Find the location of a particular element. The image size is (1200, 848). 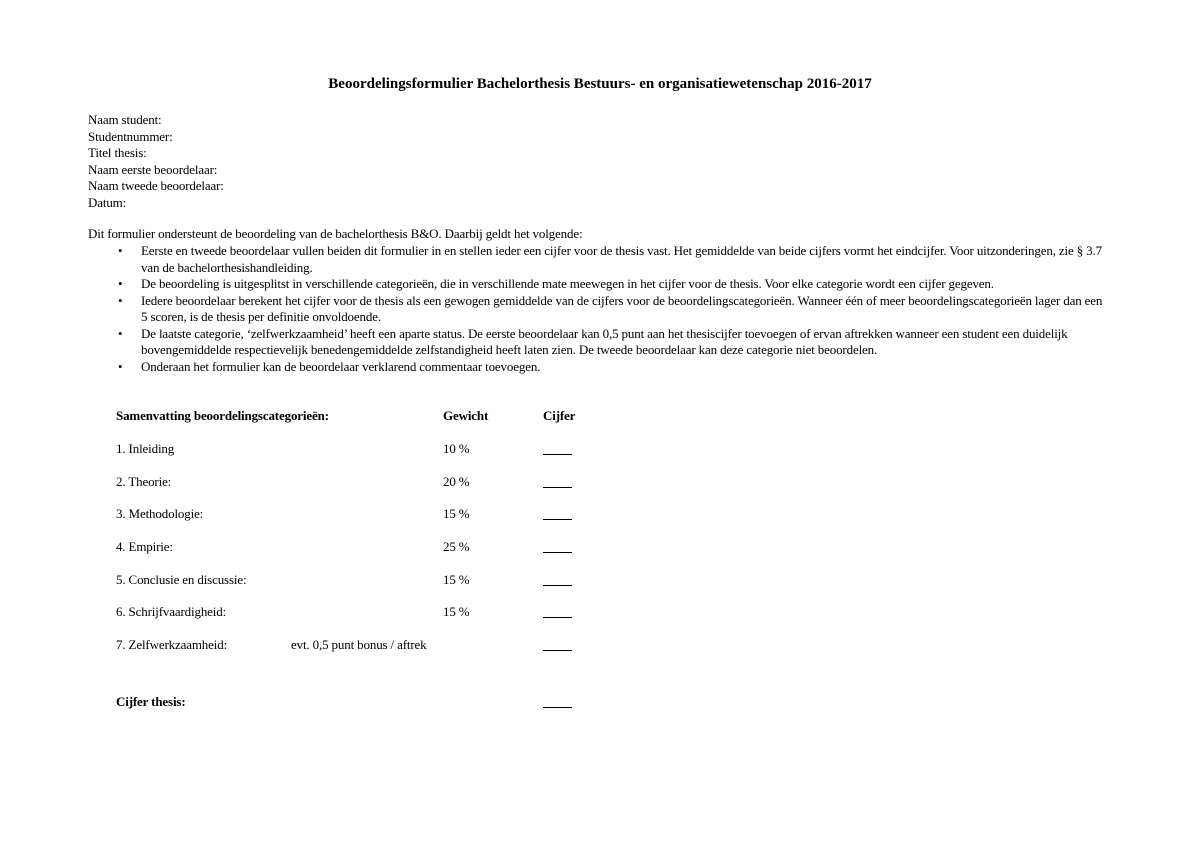

header-category: Samenvatting beoordelingscategorieën: is located at coordinates (222, 415).